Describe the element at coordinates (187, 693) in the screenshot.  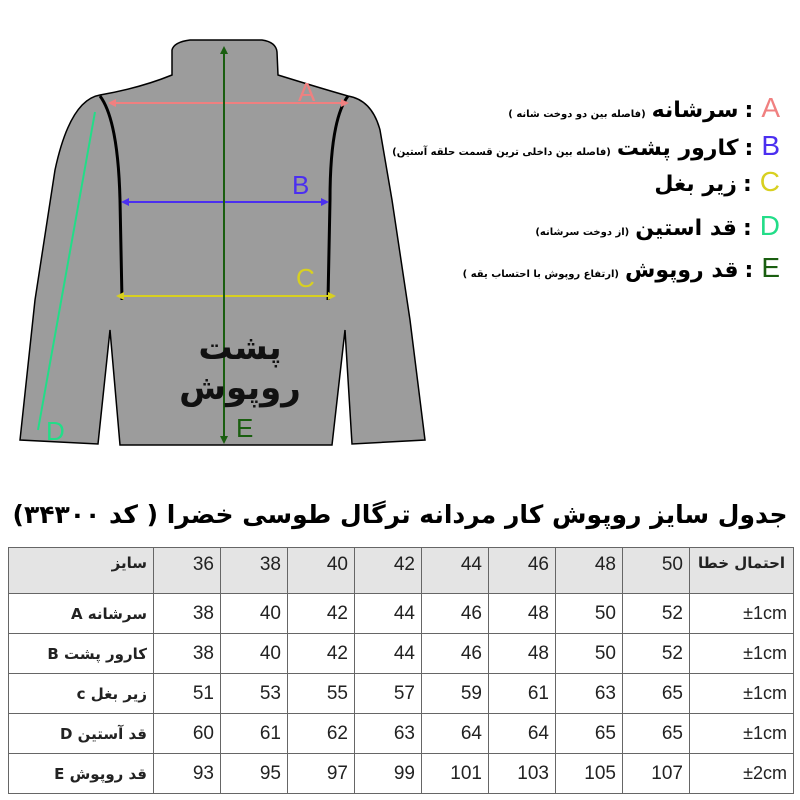
I see `table-cell: 51` at that location.